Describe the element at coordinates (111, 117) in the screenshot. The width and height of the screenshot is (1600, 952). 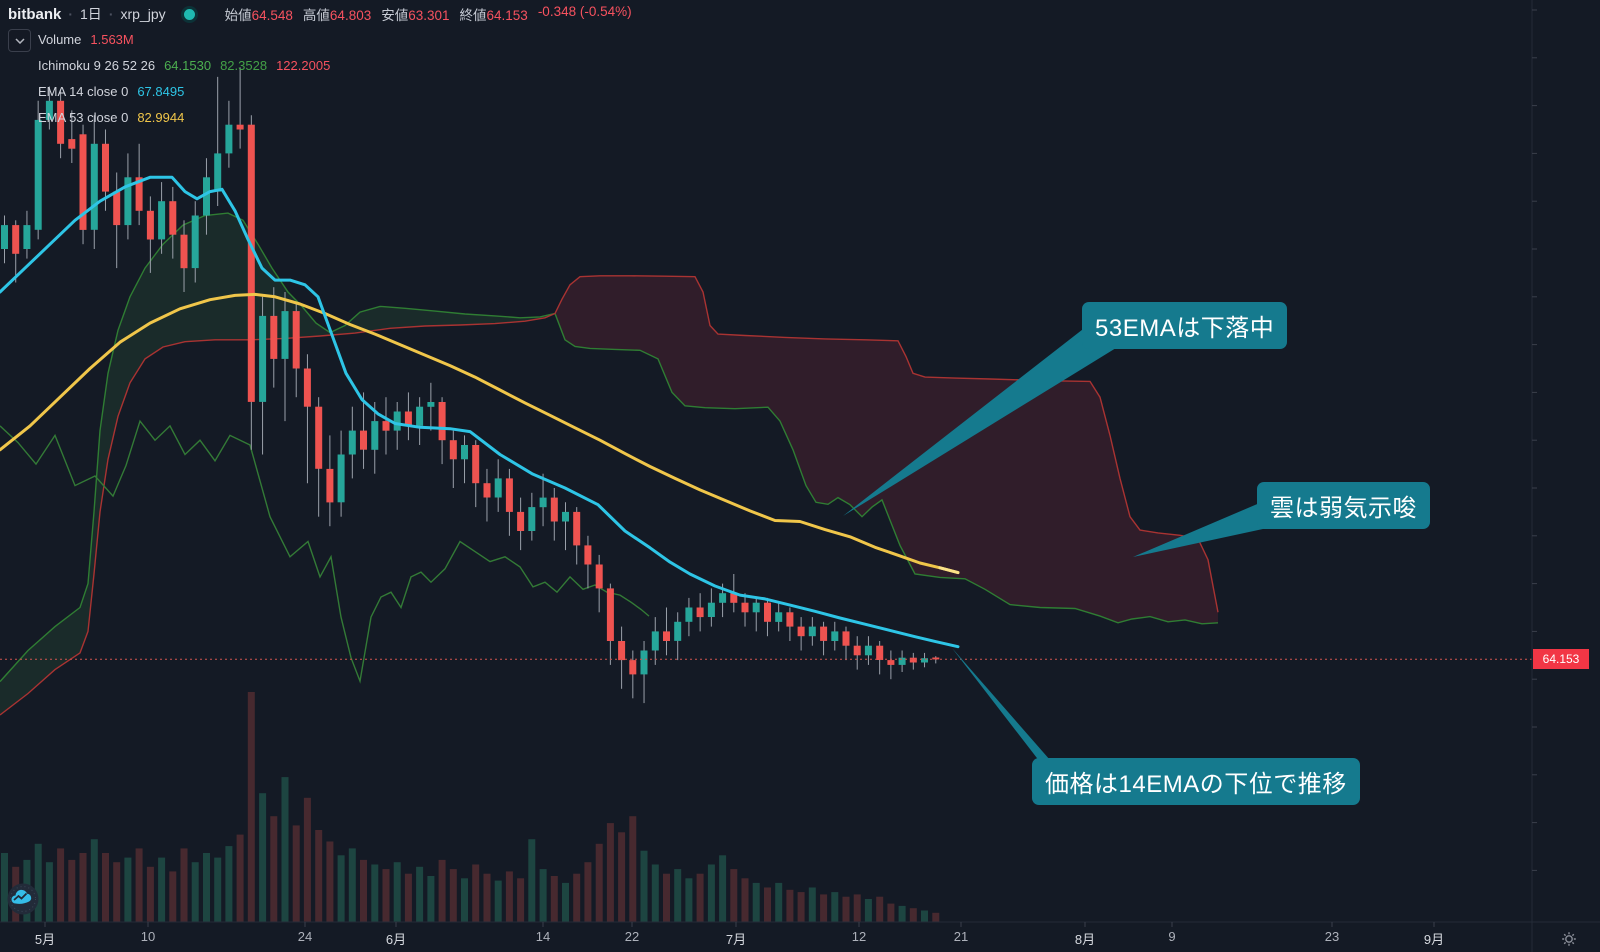
I see `legend-row-ema53: EMA 53 close 0 82.9944` at that location.